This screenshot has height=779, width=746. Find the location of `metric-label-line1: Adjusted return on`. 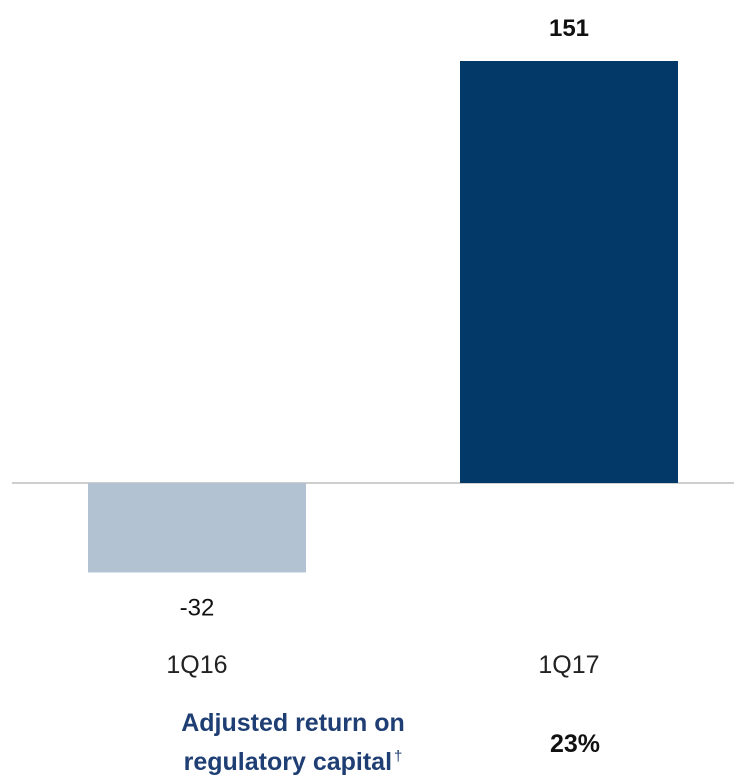

metric-label-line1: Adjusted return on is located at coordinates (293, 723).